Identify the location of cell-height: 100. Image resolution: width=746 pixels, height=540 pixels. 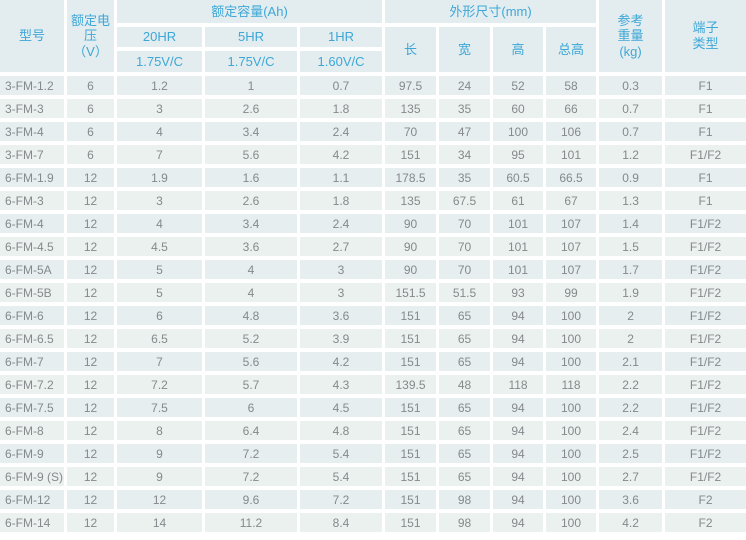
(518, 131).